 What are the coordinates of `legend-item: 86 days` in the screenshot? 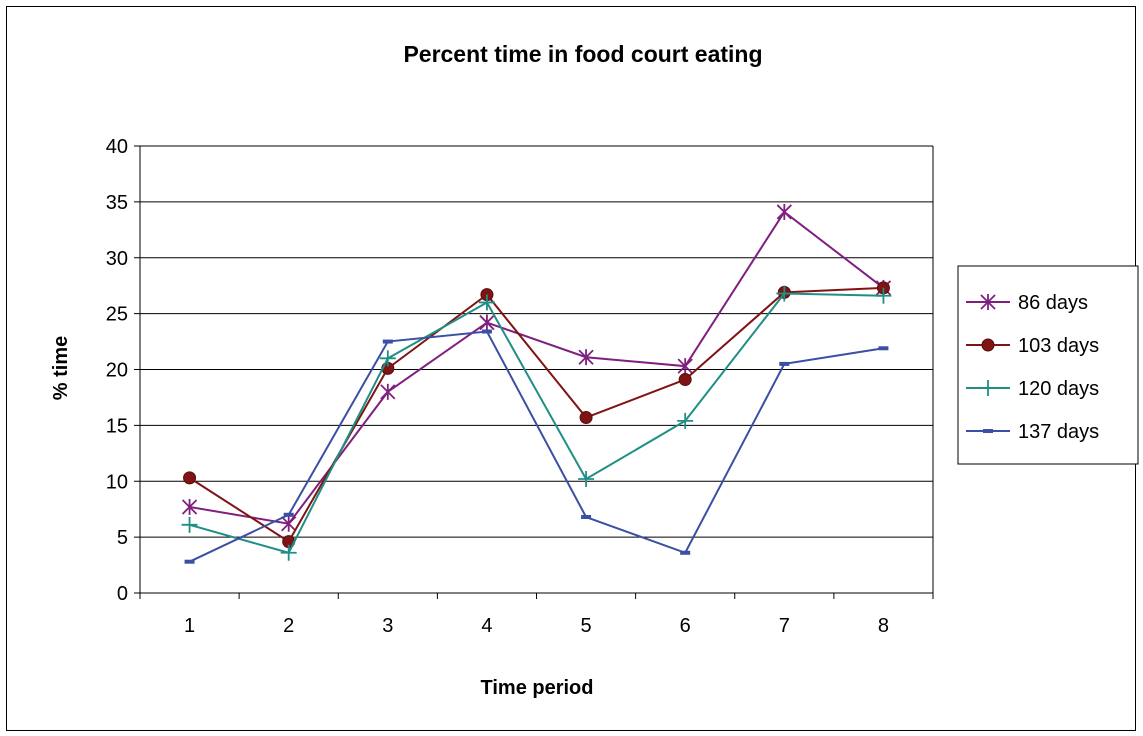 It's located at (1027, 303).